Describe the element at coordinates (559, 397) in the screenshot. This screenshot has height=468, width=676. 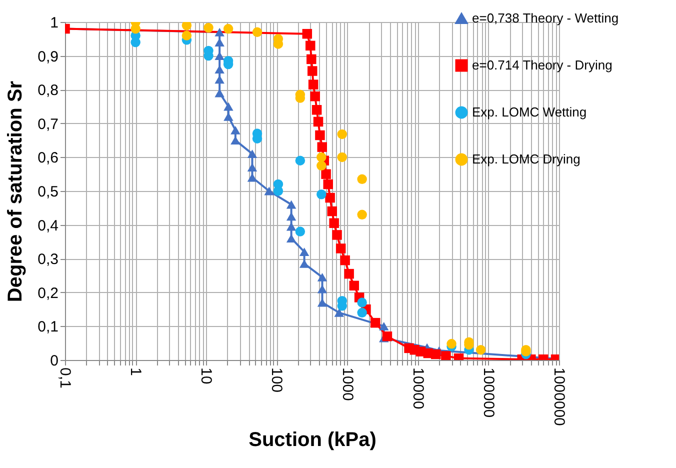
I see `x-tick-label: 1000000` at that location.